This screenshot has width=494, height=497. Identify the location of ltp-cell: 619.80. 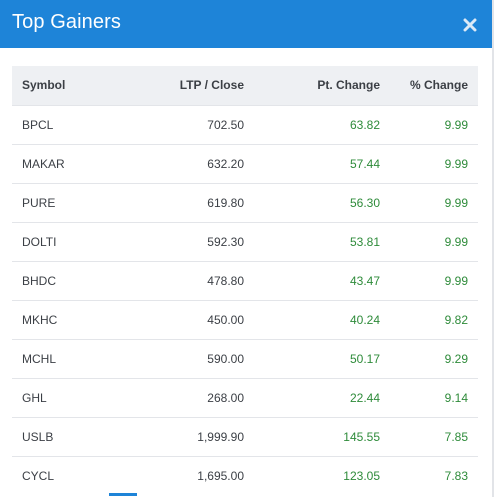
(198, 202).